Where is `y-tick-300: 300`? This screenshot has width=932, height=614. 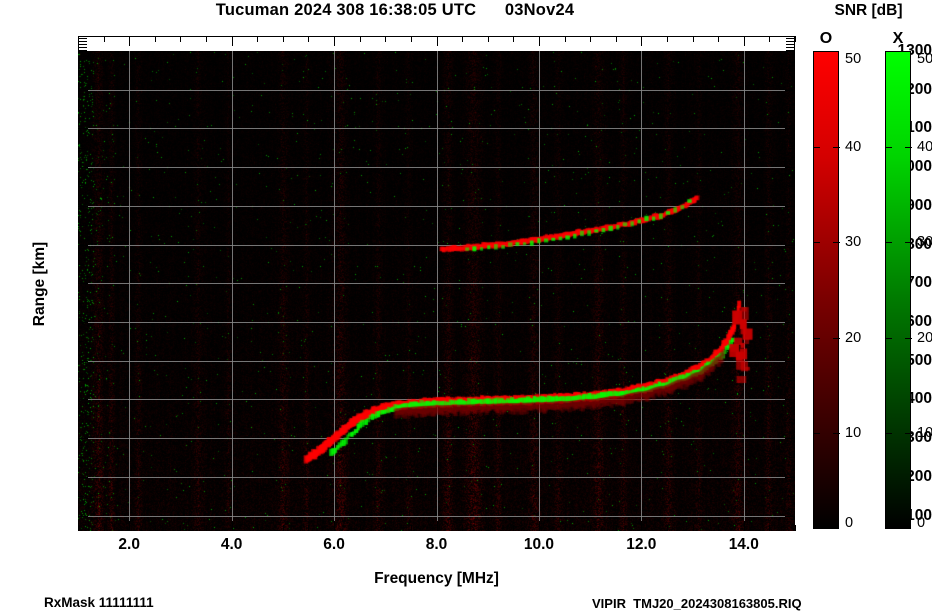
y-tick-300: 300 is located at coordinates (919, 438).